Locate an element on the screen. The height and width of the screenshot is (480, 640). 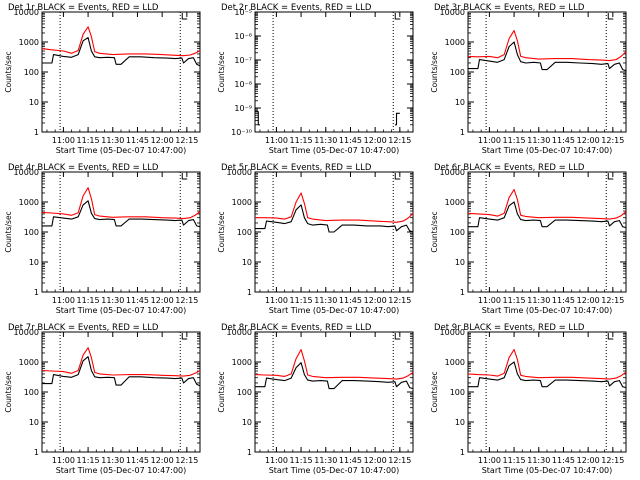
plot-title: Det 9r BLACK = Events, RED = LLD is located at coordinates (509, 328).